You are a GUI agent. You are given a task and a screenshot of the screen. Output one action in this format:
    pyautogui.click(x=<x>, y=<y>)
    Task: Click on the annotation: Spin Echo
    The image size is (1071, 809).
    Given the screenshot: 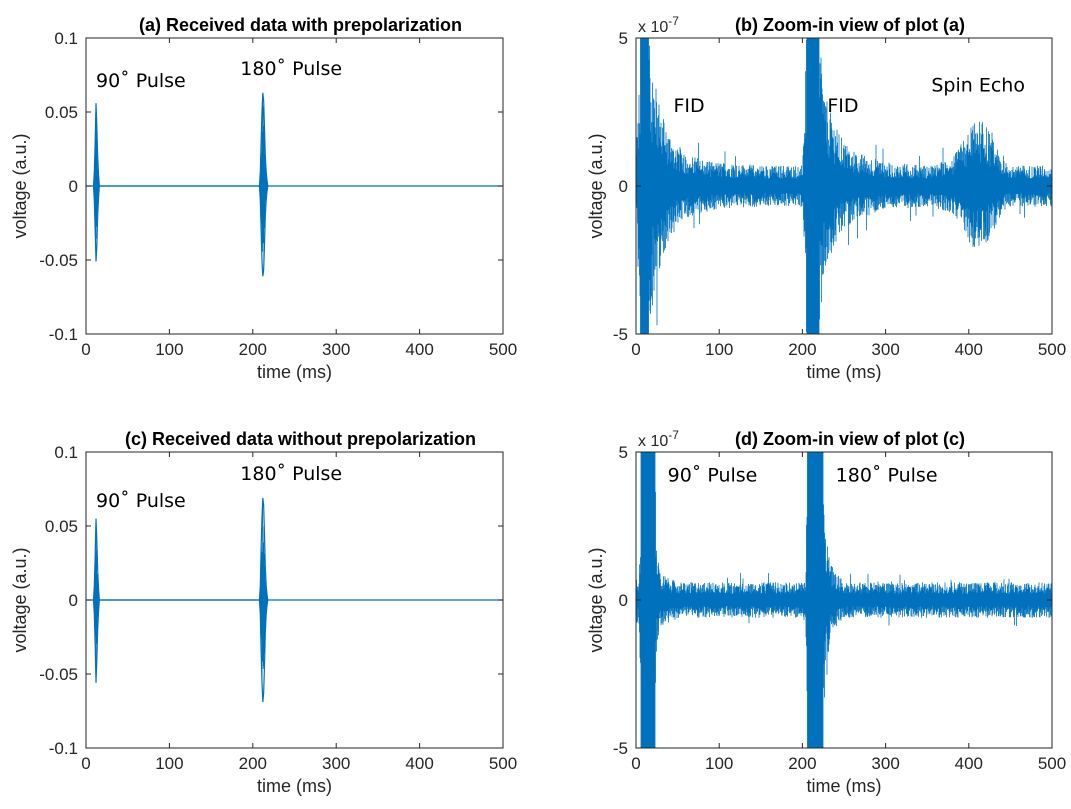 What is the action you would take?
    pyautogui.click(x=978, y=85)
    